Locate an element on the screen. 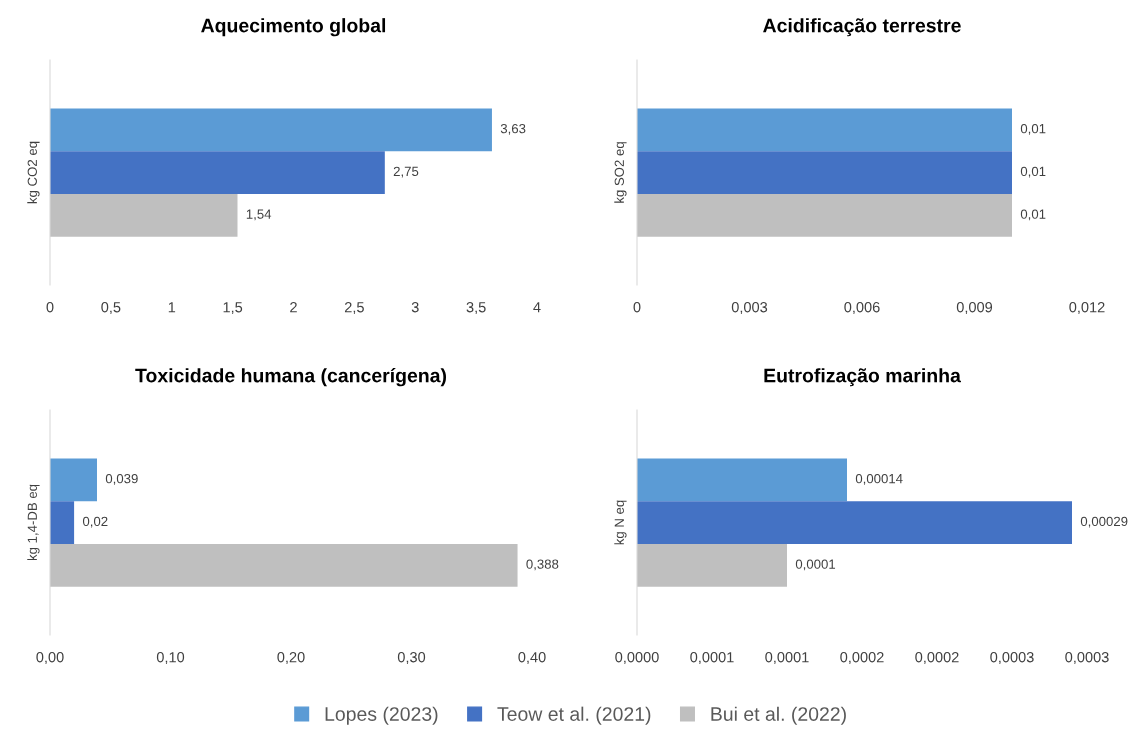 The height and width of the screenshot is (746, 1142). x-tick-label: 0,20 is located at coordinates (291, 658).